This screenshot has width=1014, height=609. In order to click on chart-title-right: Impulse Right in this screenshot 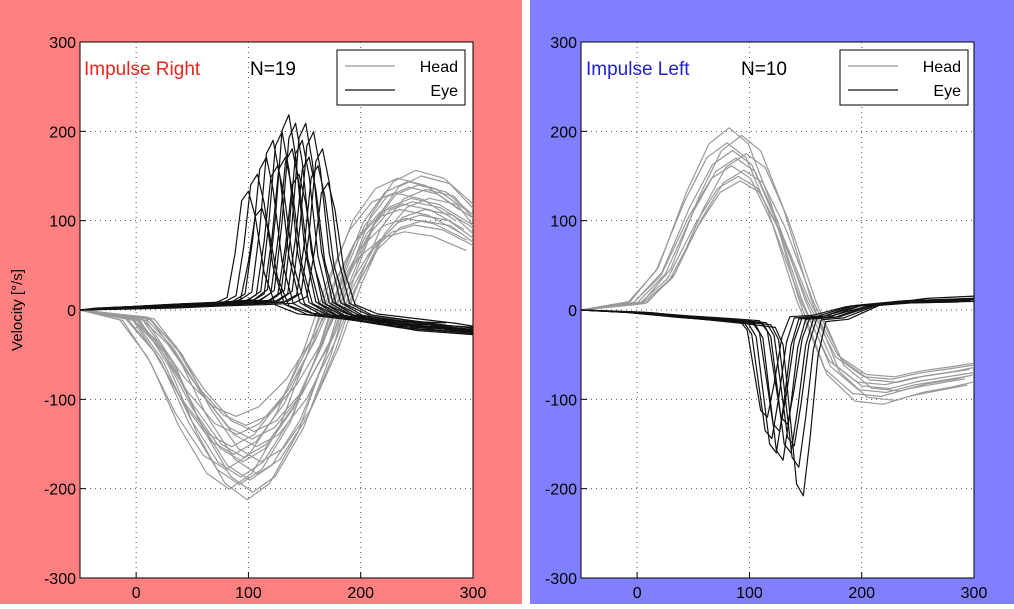, I will do `click(142, 69)`.